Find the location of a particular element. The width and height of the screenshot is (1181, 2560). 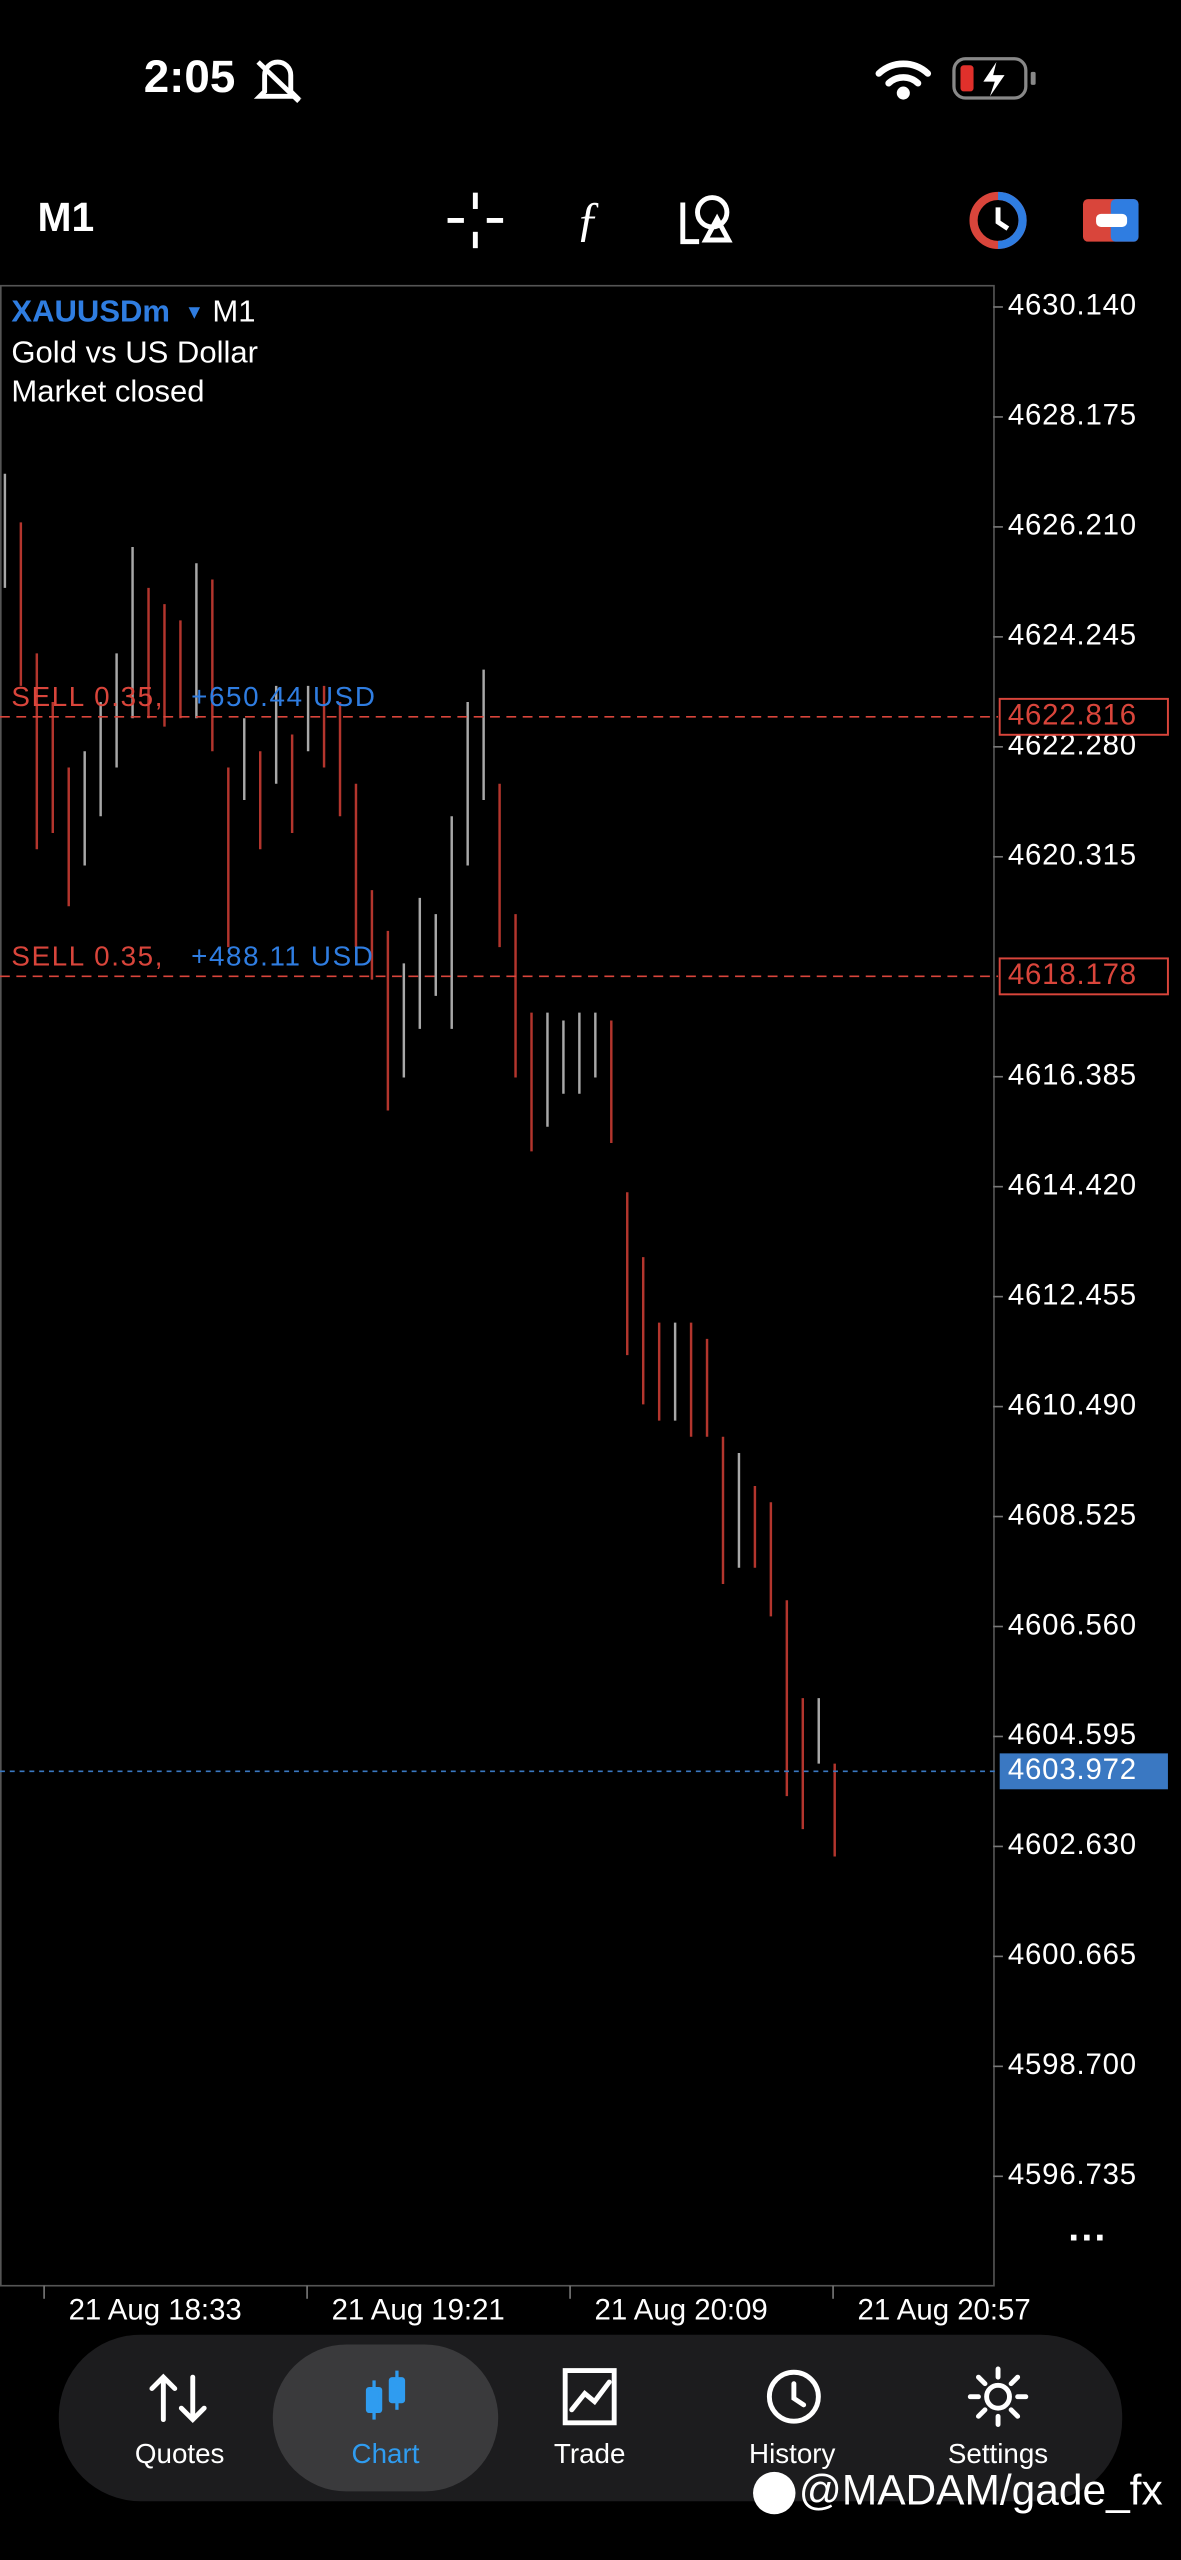

x-tick-label: 21 Aug 20:57 is located at coordinates (944, 2310).